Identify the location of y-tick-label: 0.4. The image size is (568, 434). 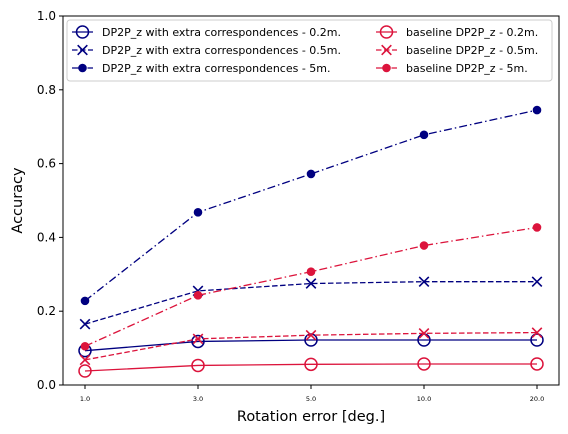
(46, 237).